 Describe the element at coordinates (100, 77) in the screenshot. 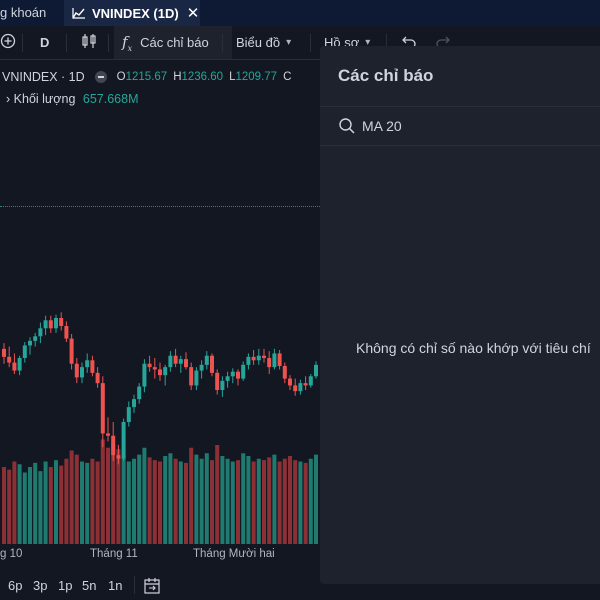

I see `hide-series-icon` at that location.